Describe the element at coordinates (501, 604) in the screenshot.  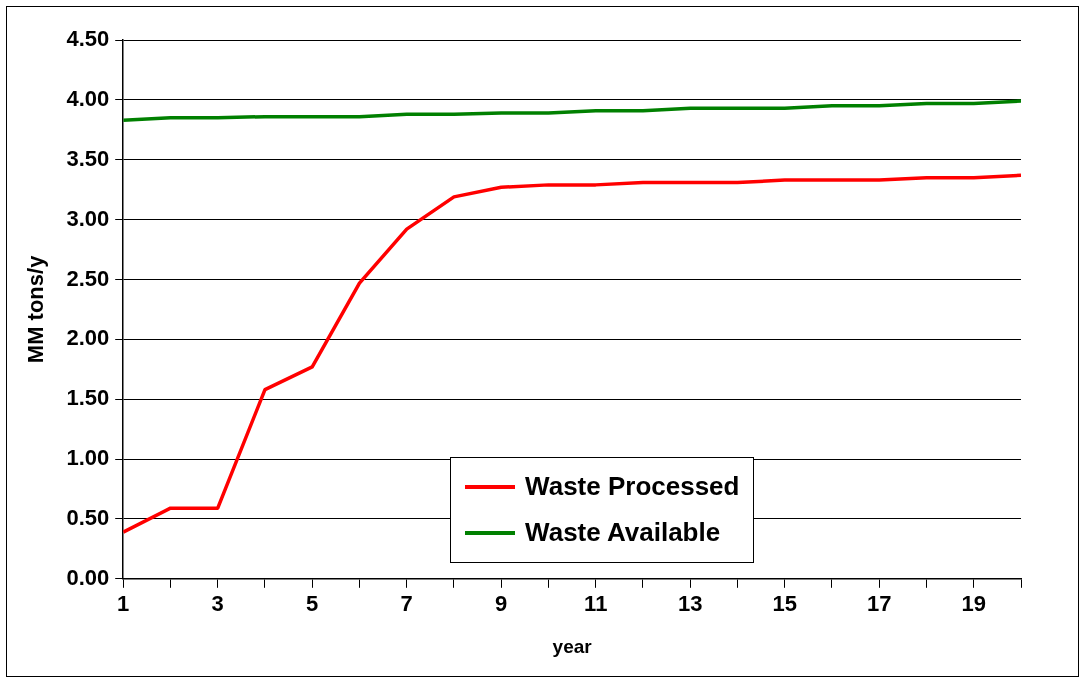
I see `x-tick-label: 9` at that location.